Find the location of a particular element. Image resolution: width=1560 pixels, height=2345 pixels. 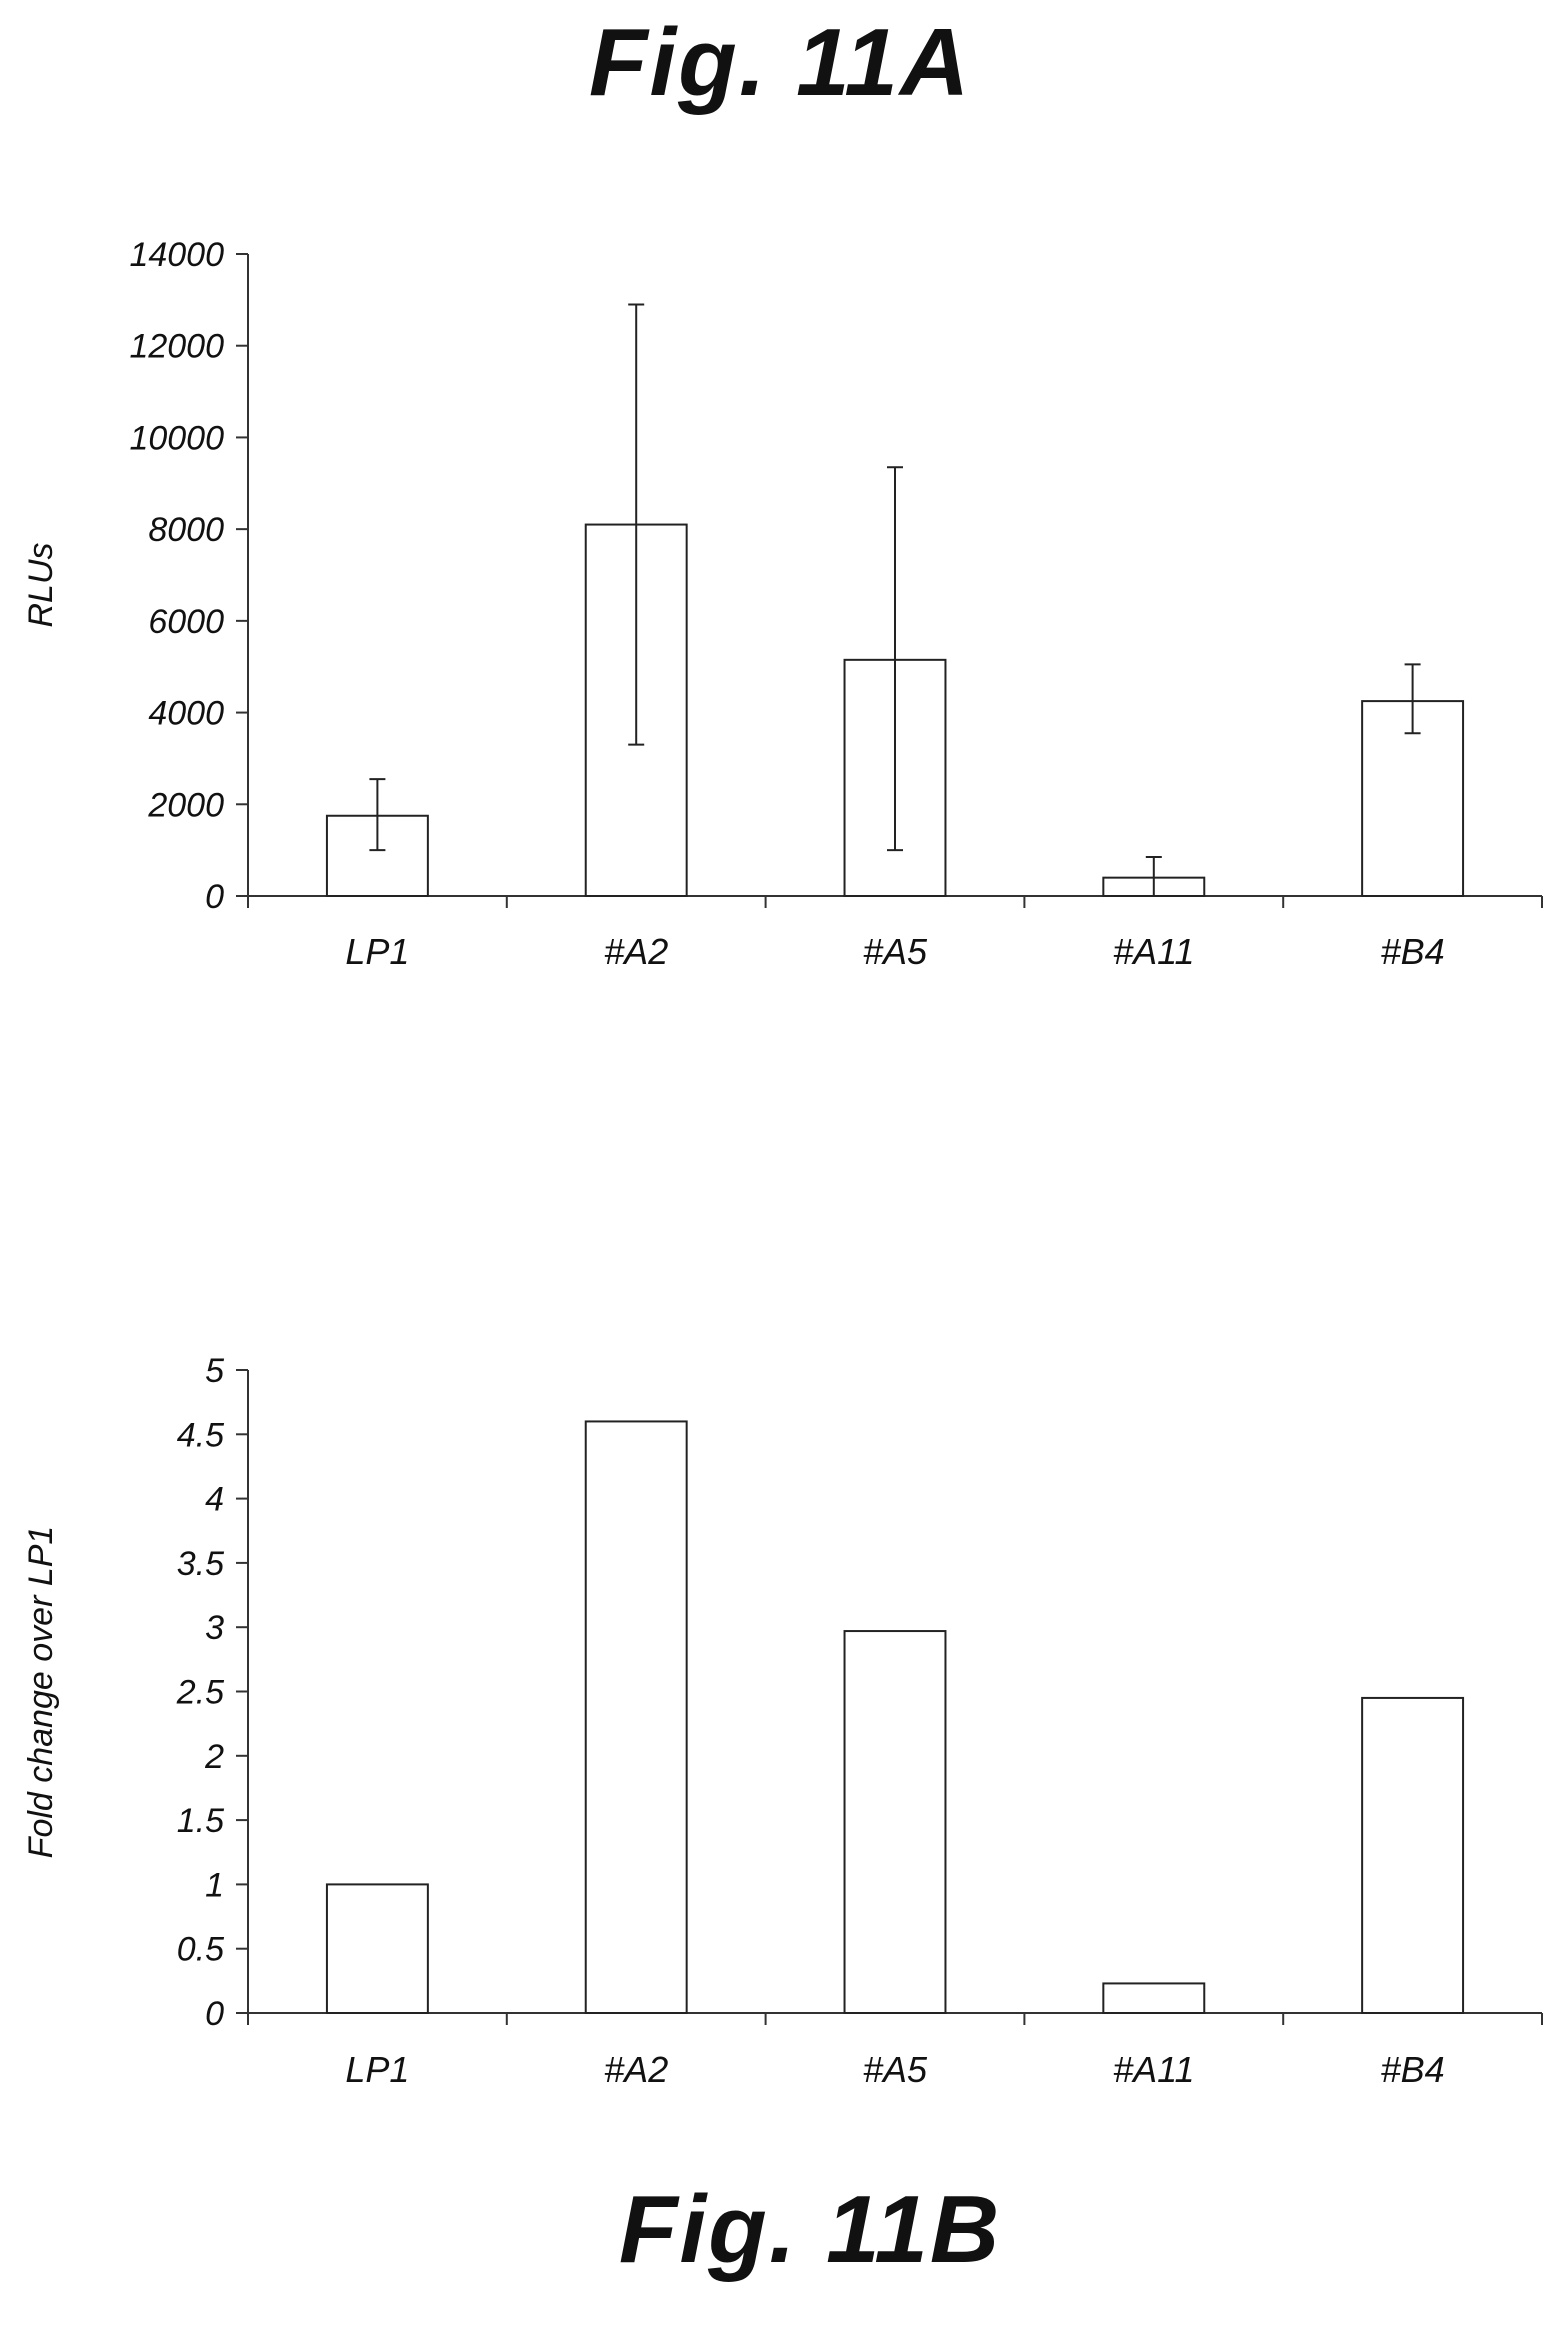

y-tick-label: 14000 is located at coordinates (176, 255).